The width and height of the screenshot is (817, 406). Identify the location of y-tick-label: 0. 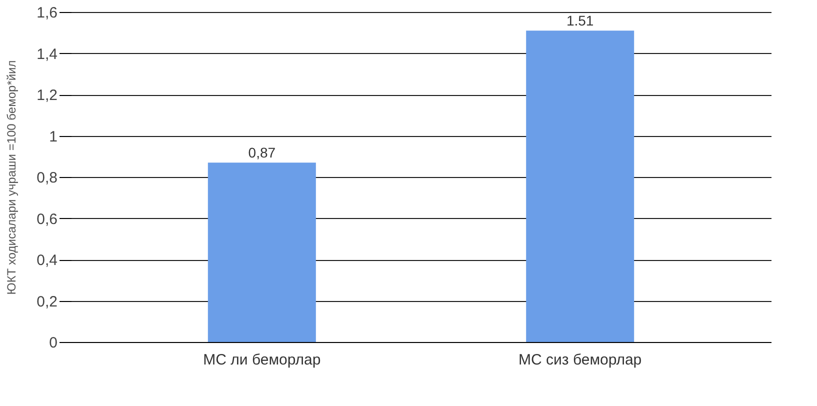
(53, 343).